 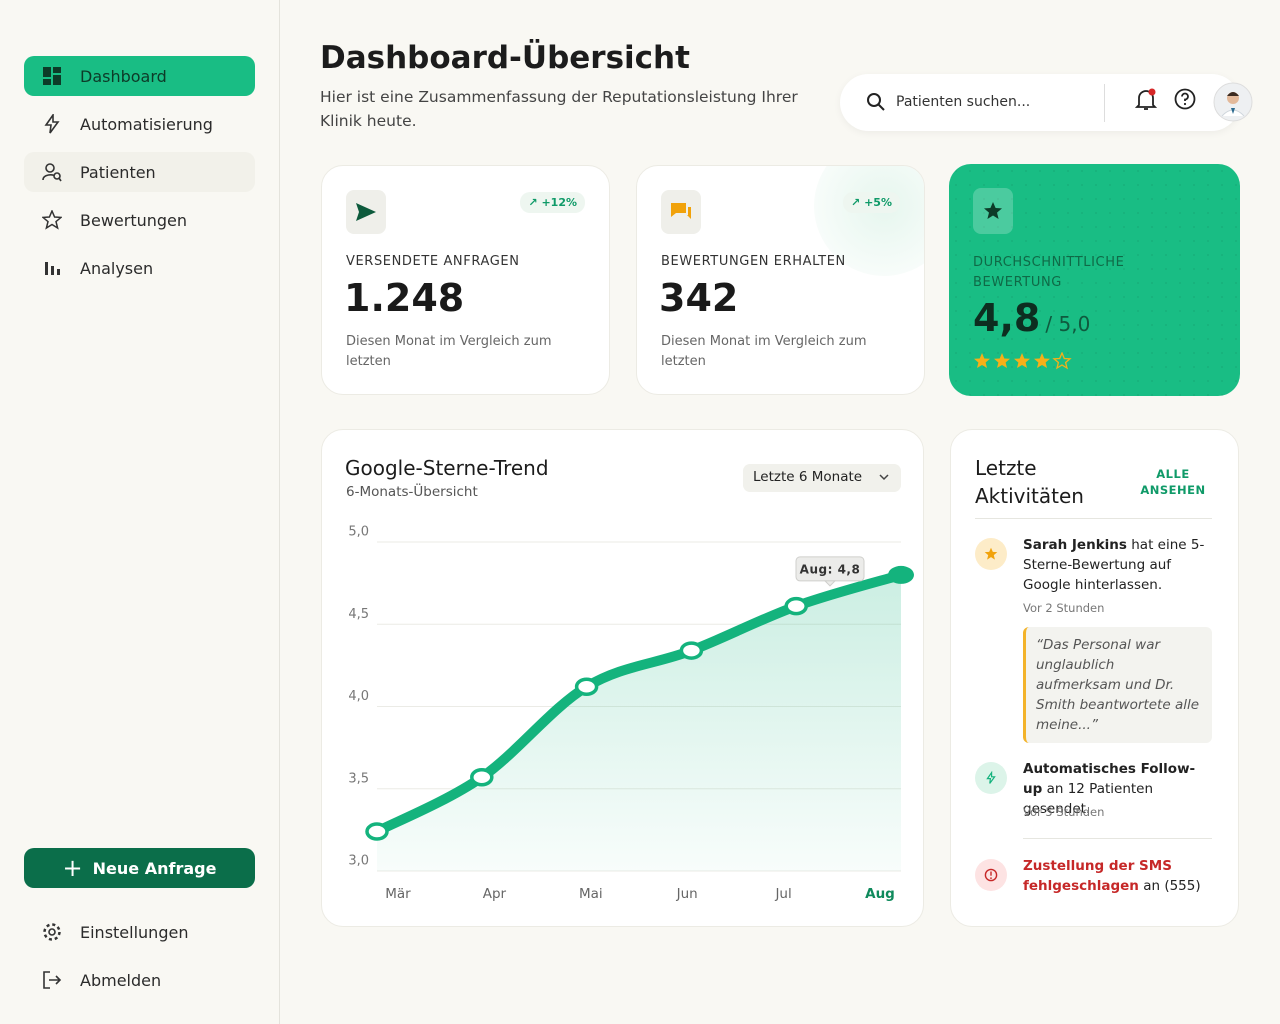 I want to click on nav-label: Patienten, so click(x=118, y=172).